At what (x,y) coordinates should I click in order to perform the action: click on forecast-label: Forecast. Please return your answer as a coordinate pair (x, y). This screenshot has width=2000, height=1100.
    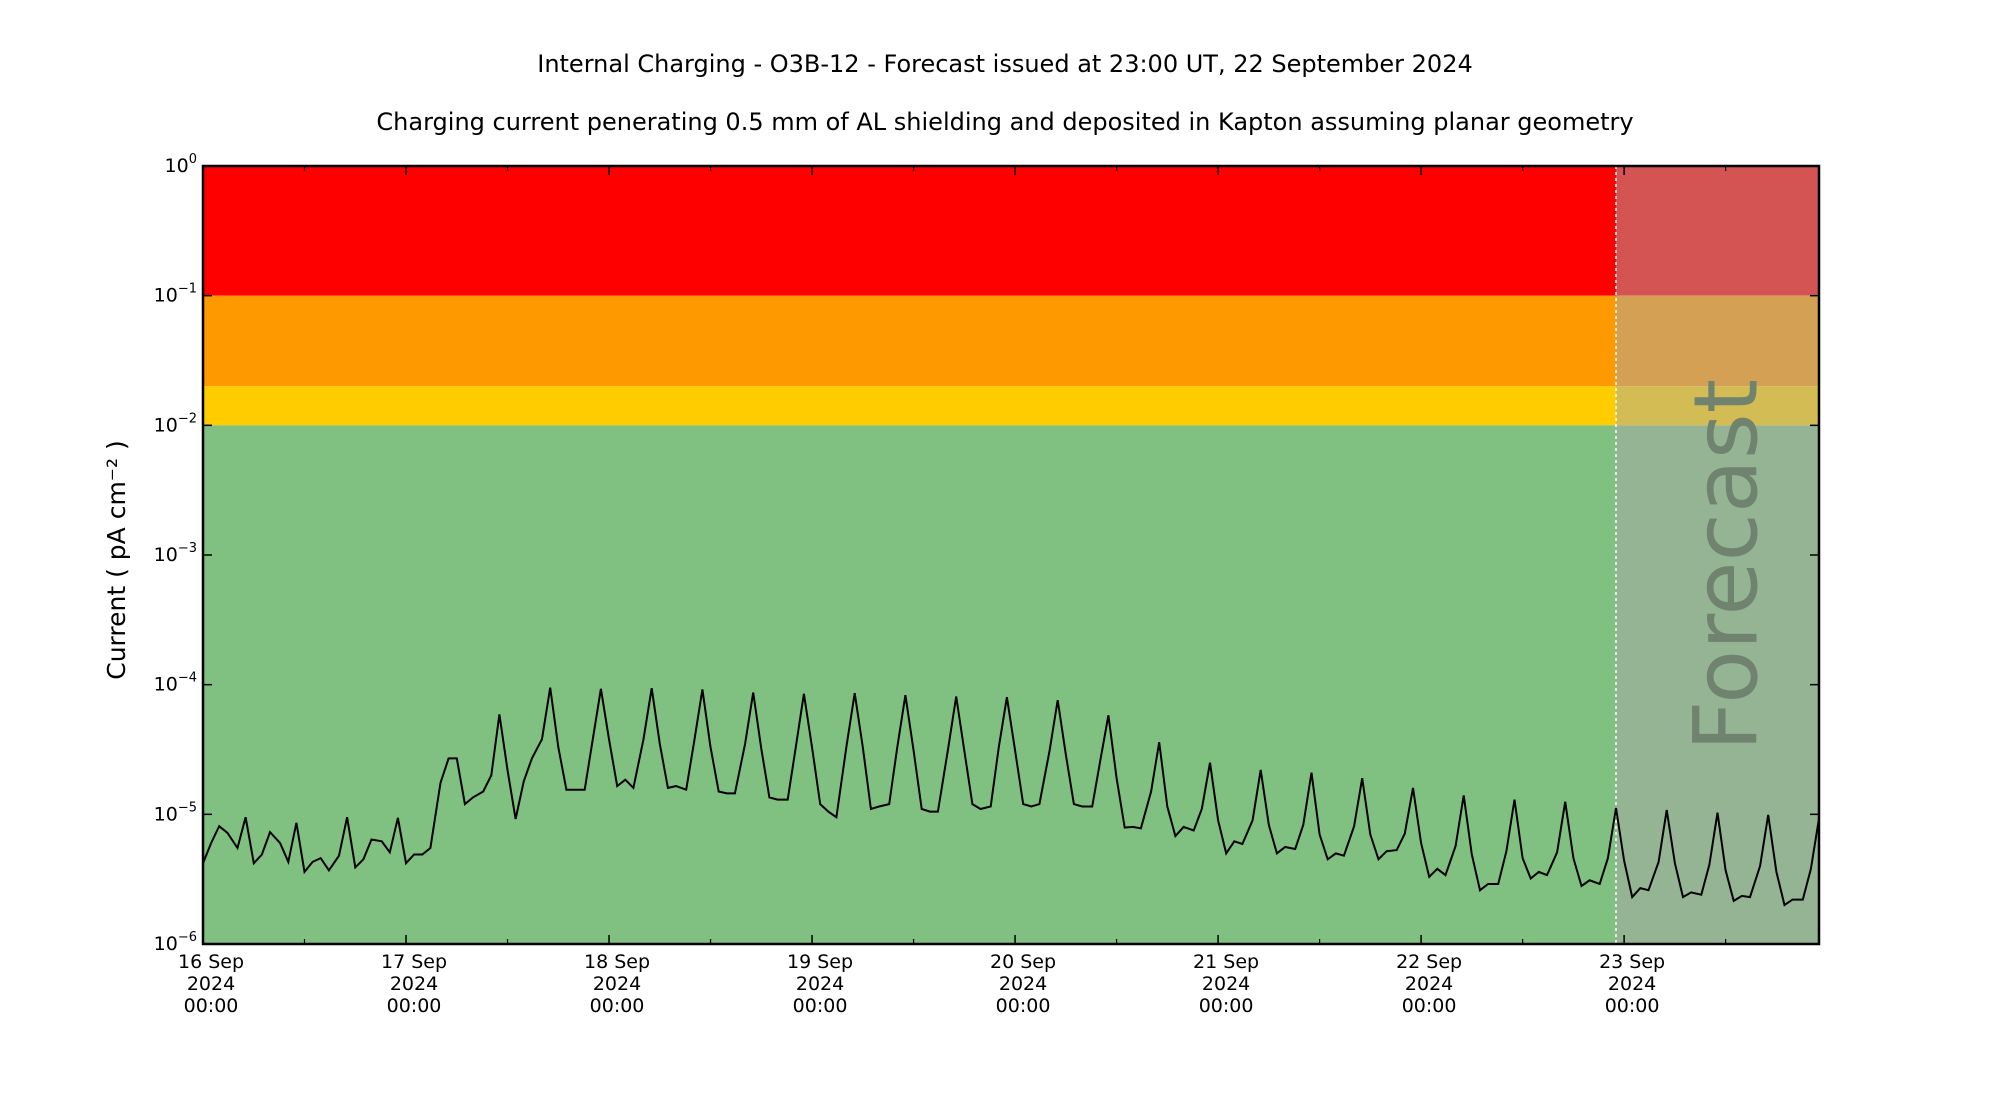
    Looking at the image, I should click on (1725, 565).